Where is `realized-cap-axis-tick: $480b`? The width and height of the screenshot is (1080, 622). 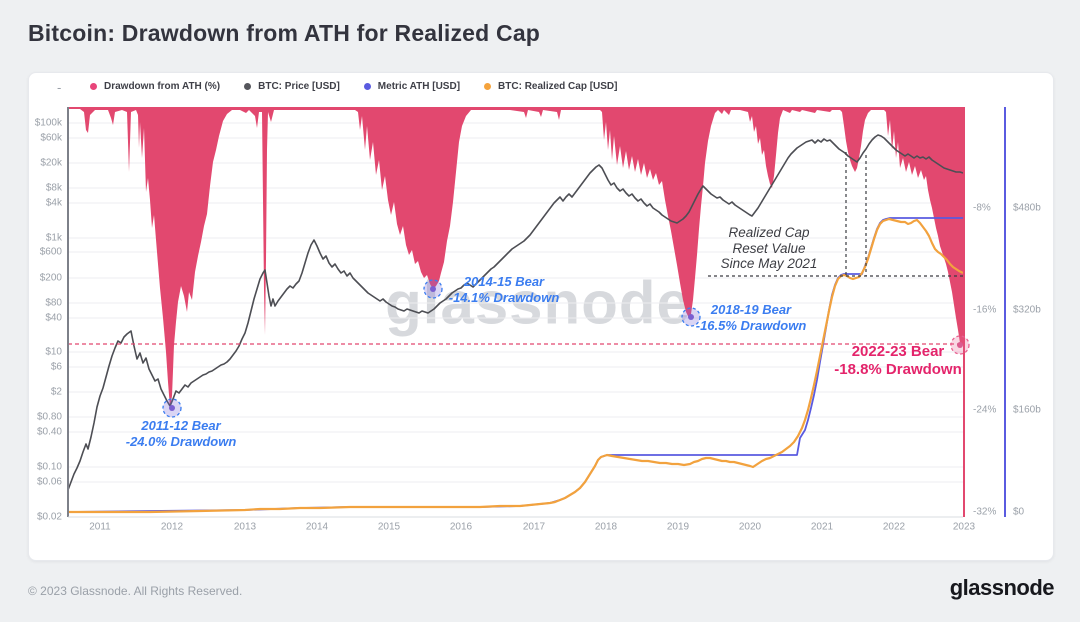 realized-cap-axis-tick: $480b is located at coordinates (1027, 208).